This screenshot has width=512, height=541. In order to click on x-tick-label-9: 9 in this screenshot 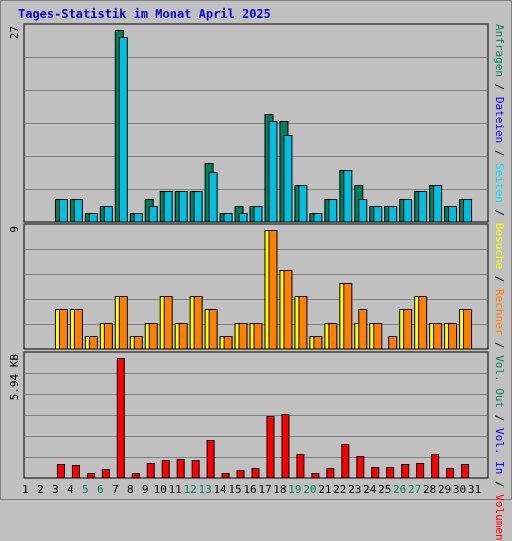, I will do `click(145, 489)`.